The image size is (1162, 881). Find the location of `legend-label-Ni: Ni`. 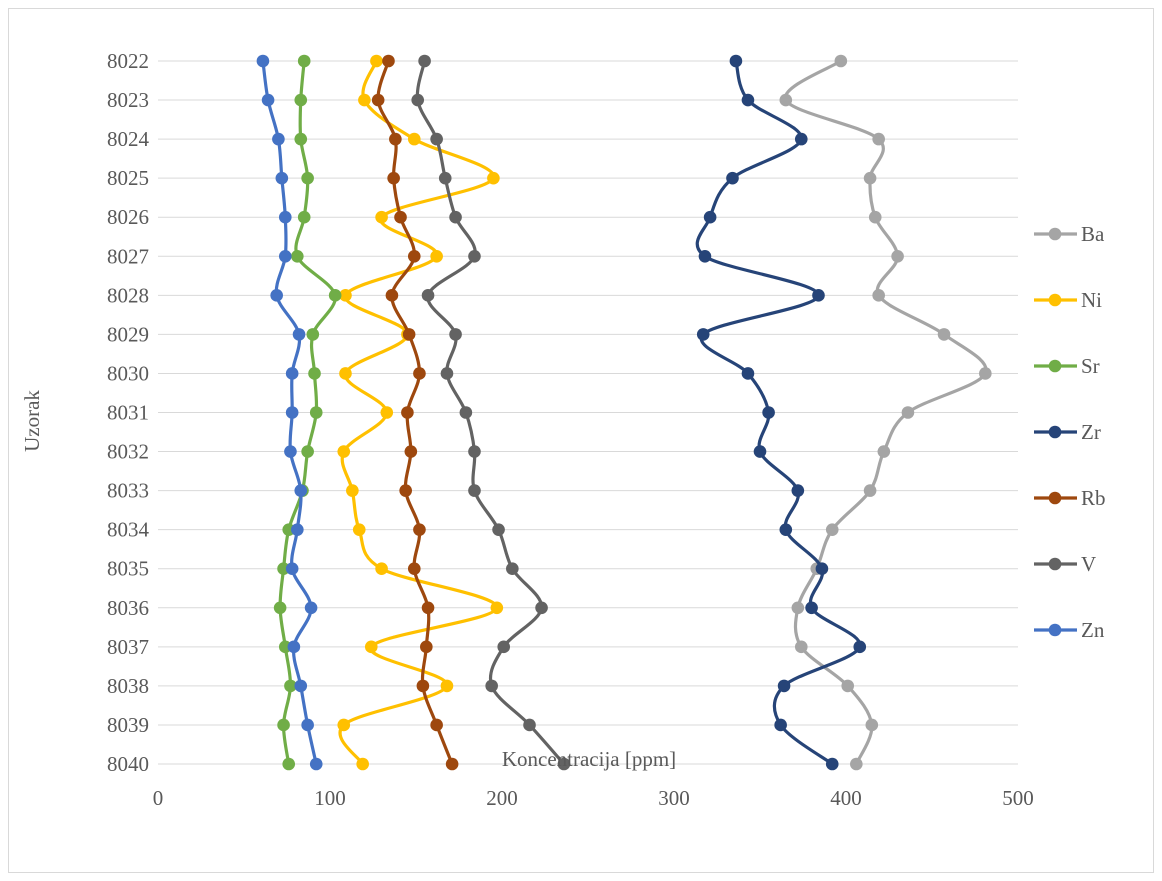

legend-label-Ni: Ni is located at coordinates (1091, 300).